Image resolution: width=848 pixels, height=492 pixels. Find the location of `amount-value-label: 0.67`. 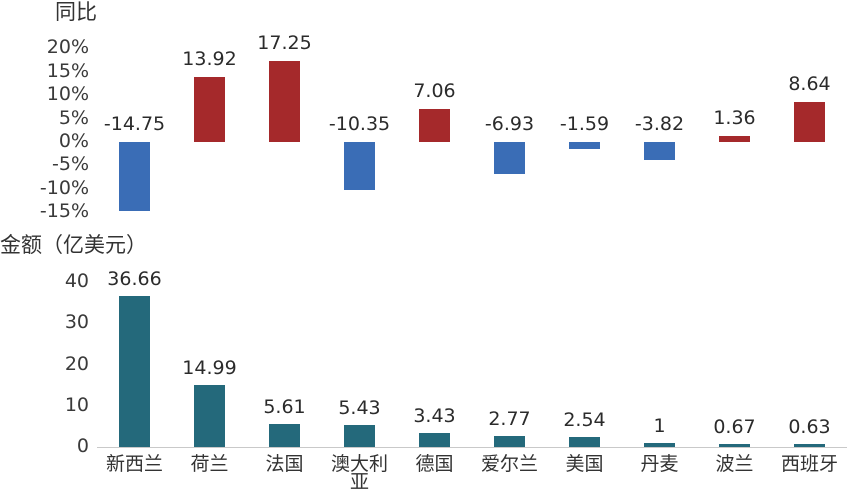

amount-value-label: 0.67 is located at coordinates (734, 427).